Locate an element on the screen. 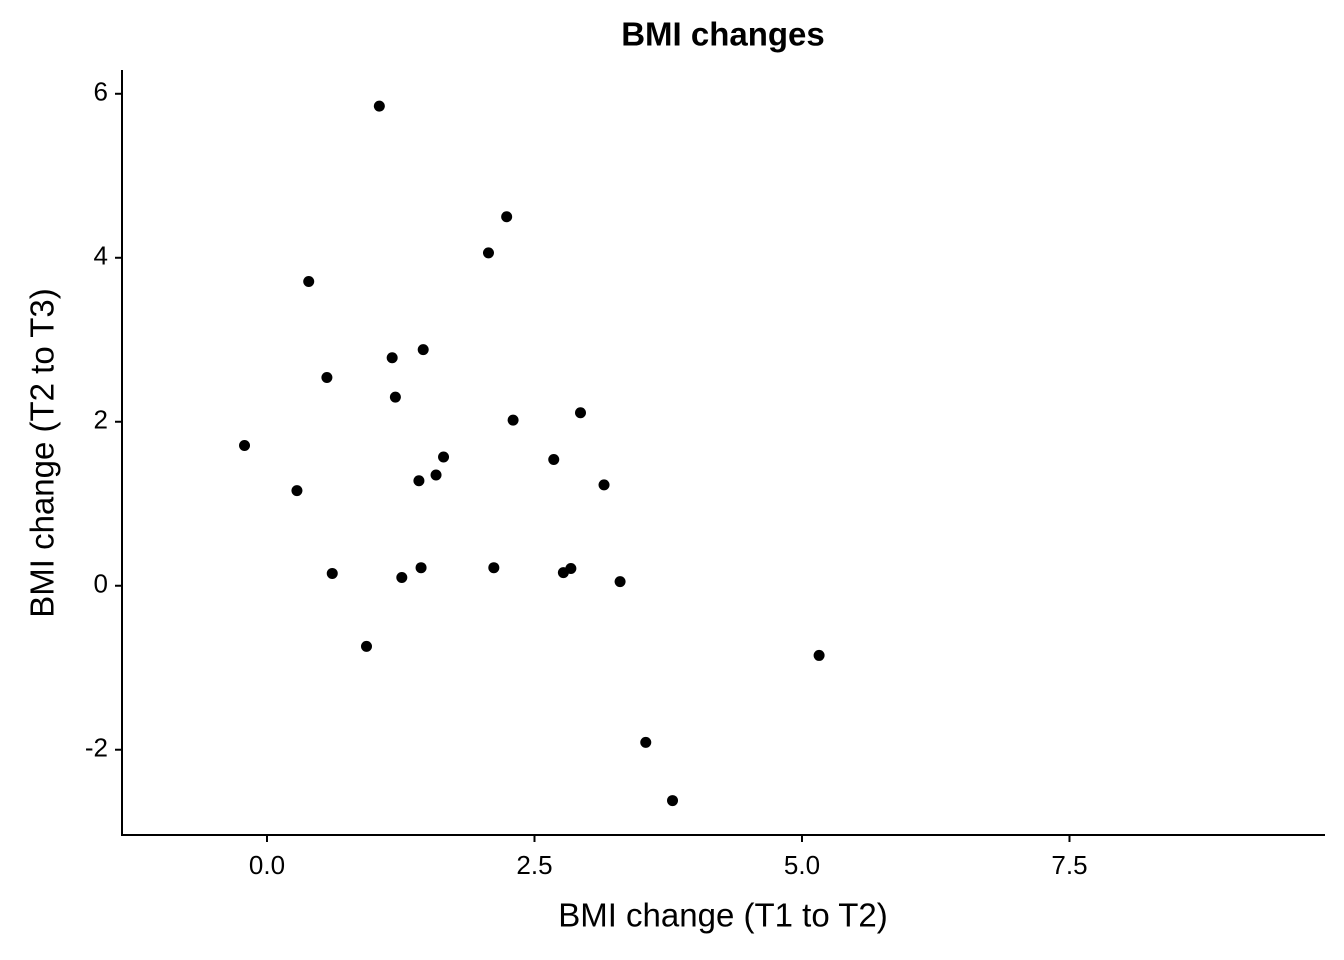 The image size is (1344, 960). x-tick-label: 7.5 is located at coordinates (1069, 865).